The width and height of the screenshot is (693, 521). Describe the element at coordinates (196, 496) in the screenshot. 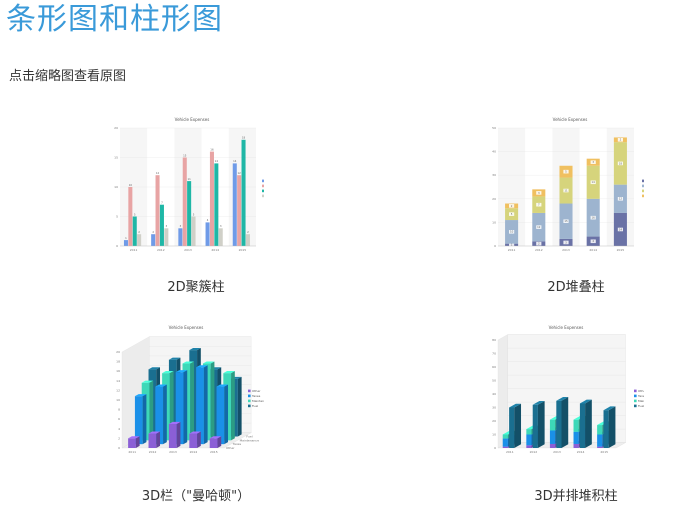

I see `caption-3d-manhattan-column: 3D栏（"曼哈顿"）` at that location.